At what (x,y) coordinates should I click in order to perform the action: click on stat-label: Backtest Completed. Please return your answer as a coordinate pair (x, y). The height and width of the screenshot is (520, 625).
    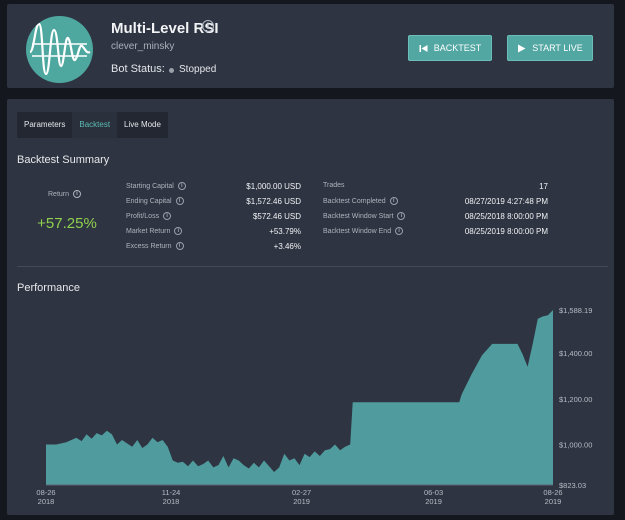
    Looking at the image, I should click on (354, 201).